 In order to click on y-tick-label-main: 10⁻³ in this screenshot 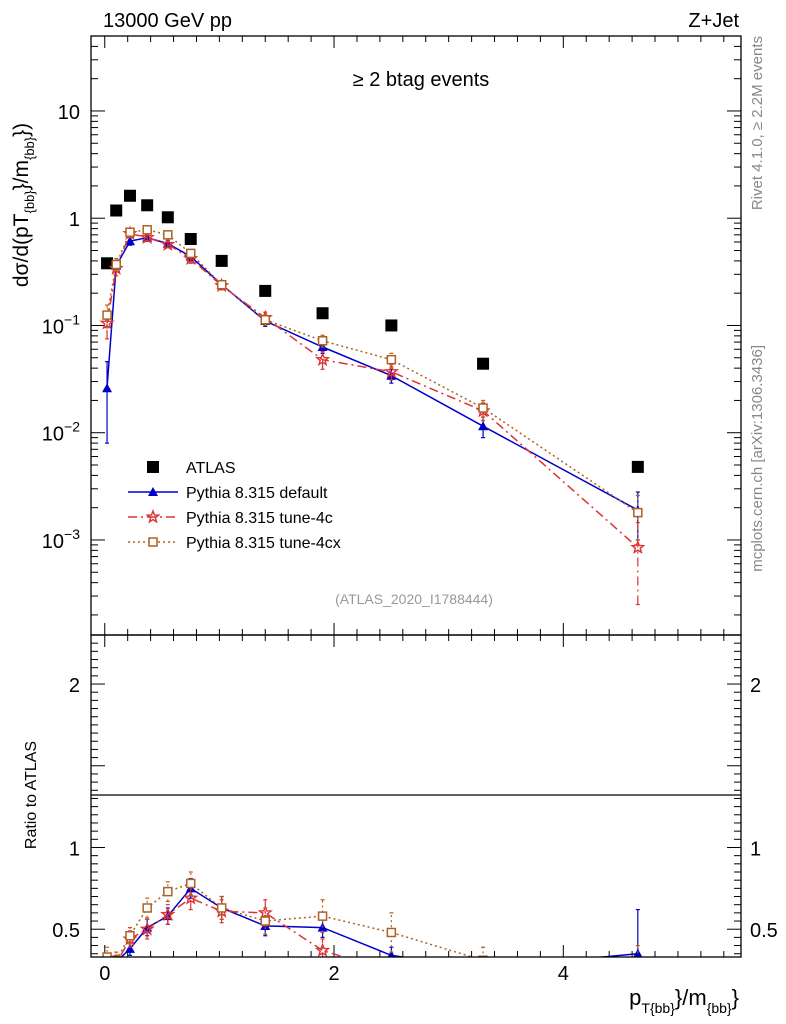, I will do `click(61, 539)`.